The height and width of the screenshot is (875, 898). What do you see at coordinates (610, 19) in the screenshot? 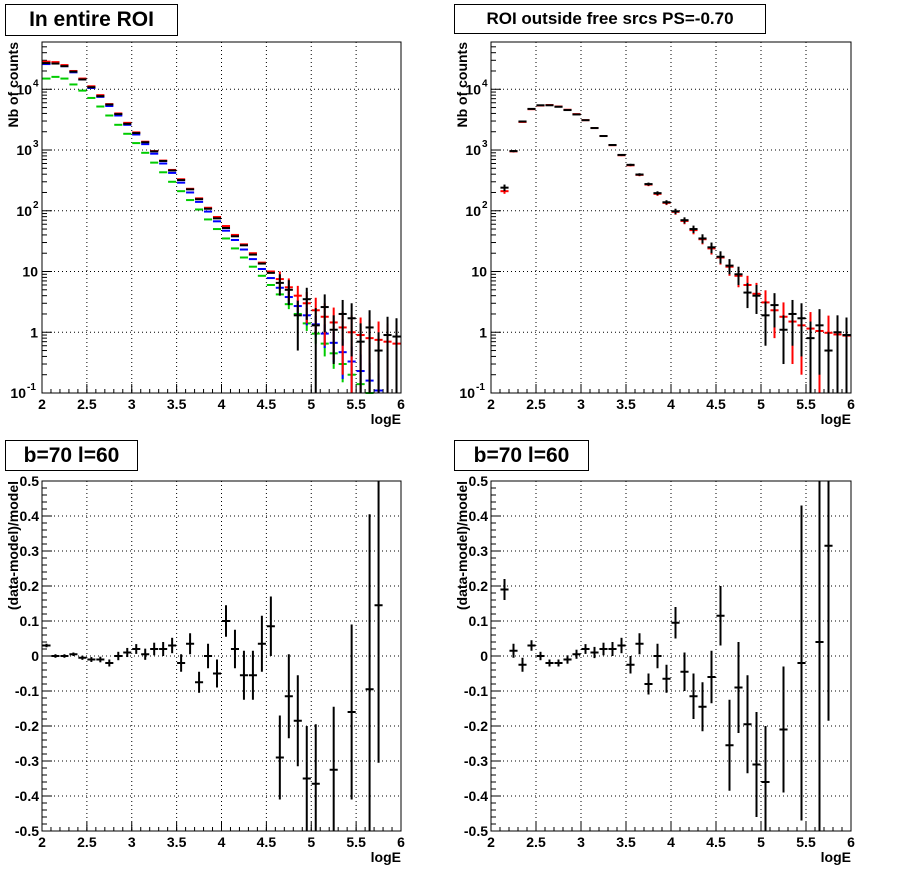
I see `panel-title-2: ROI outside free srcs PS=-0.70` at bounding box center [610, 19].